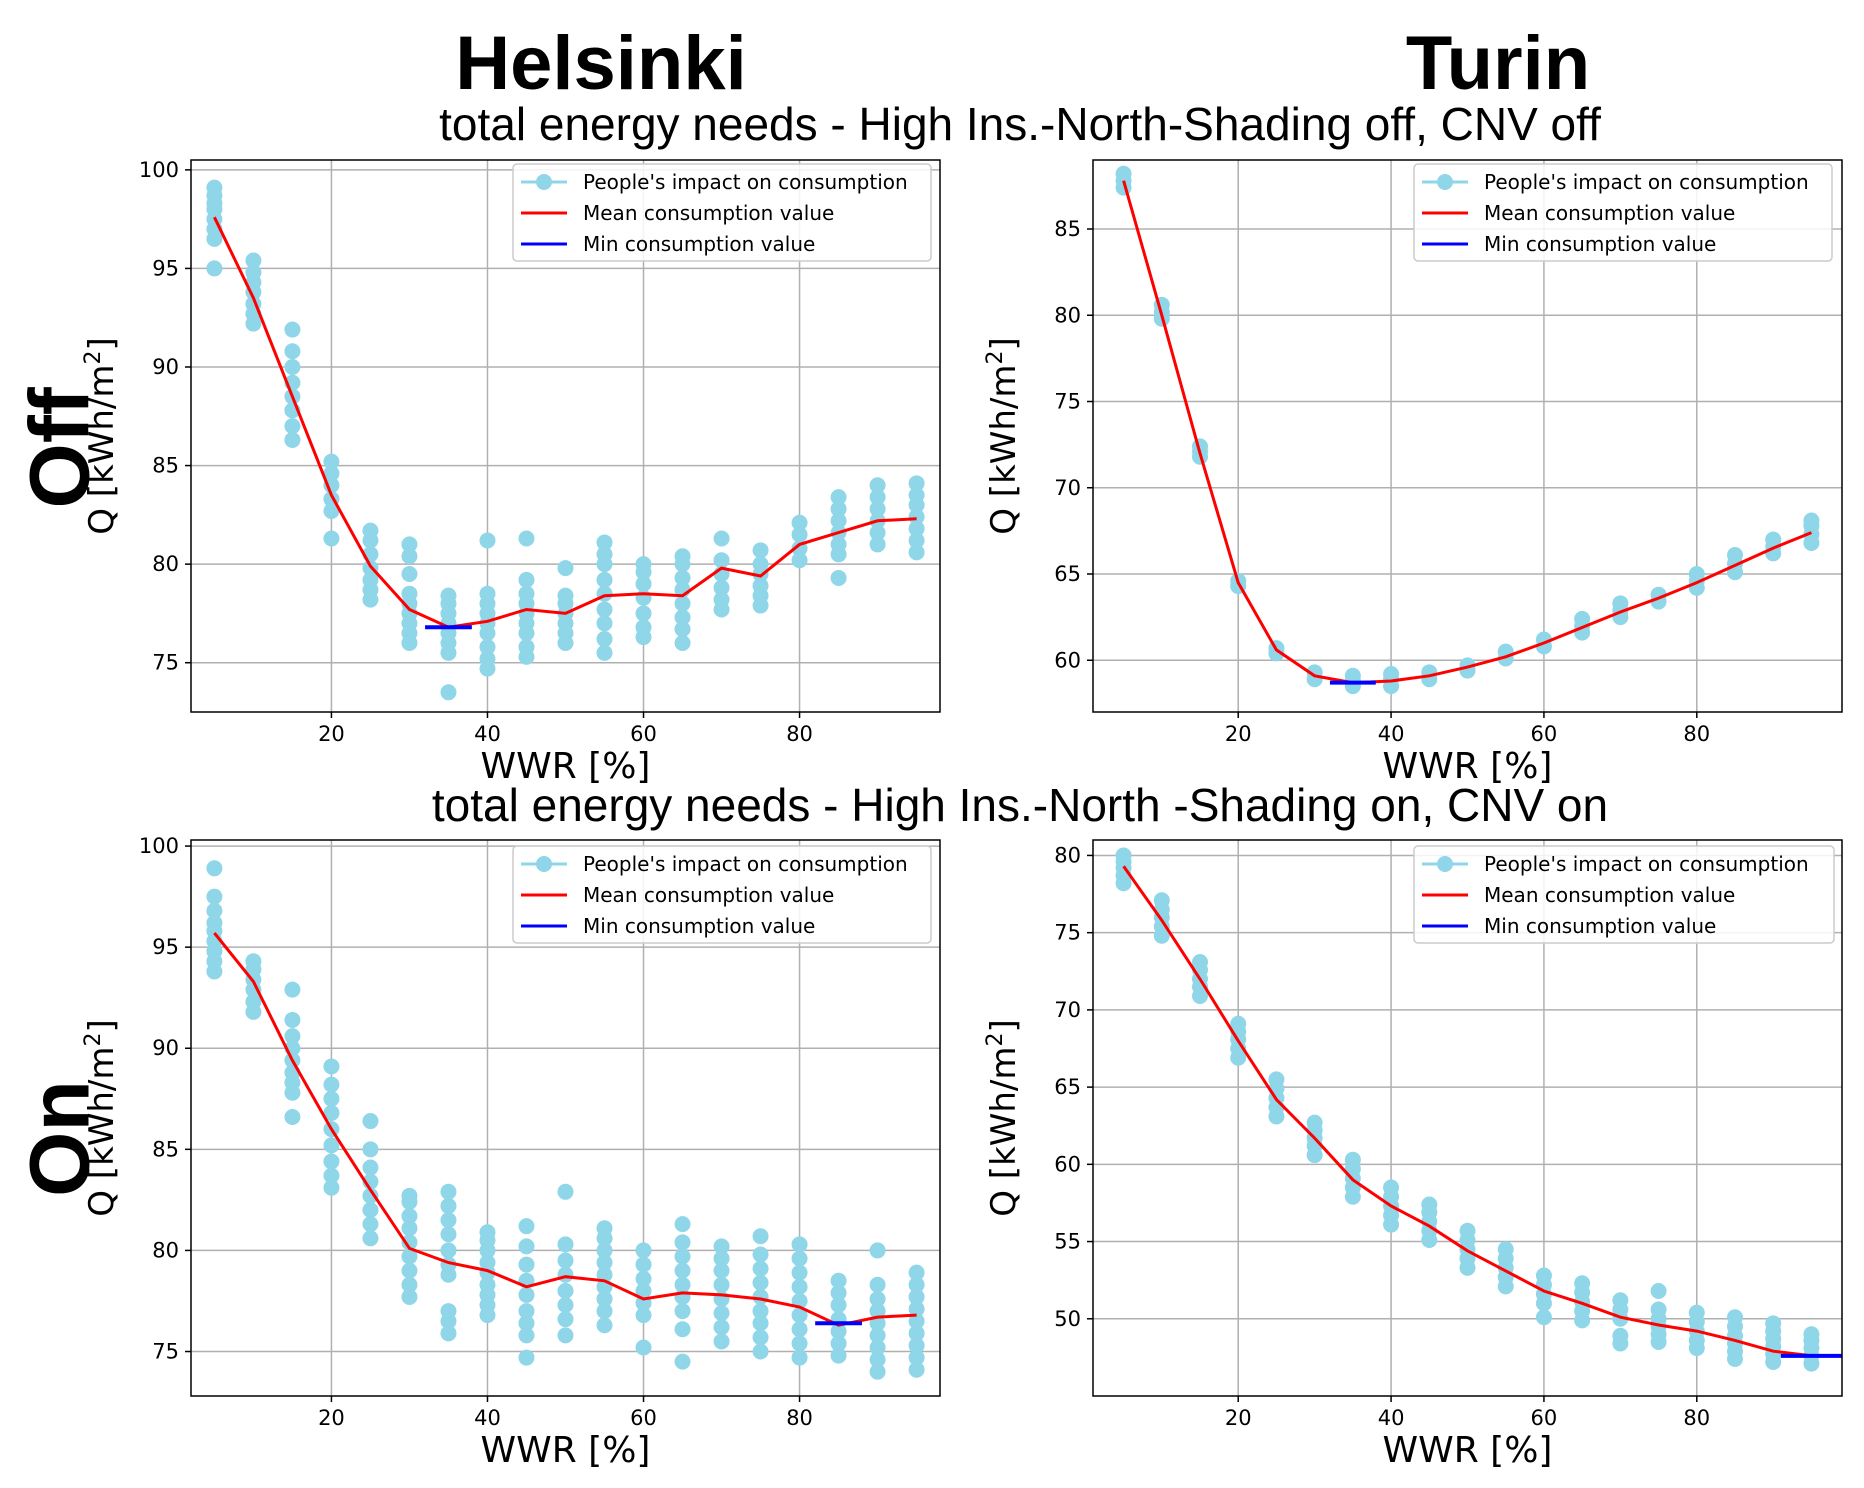 The image size is (1864, 1488). What do you see at coordinates (102, 1025) in the screenshot?
I see `y-axis-label-close: ]` at bounding box center [102, 1025].